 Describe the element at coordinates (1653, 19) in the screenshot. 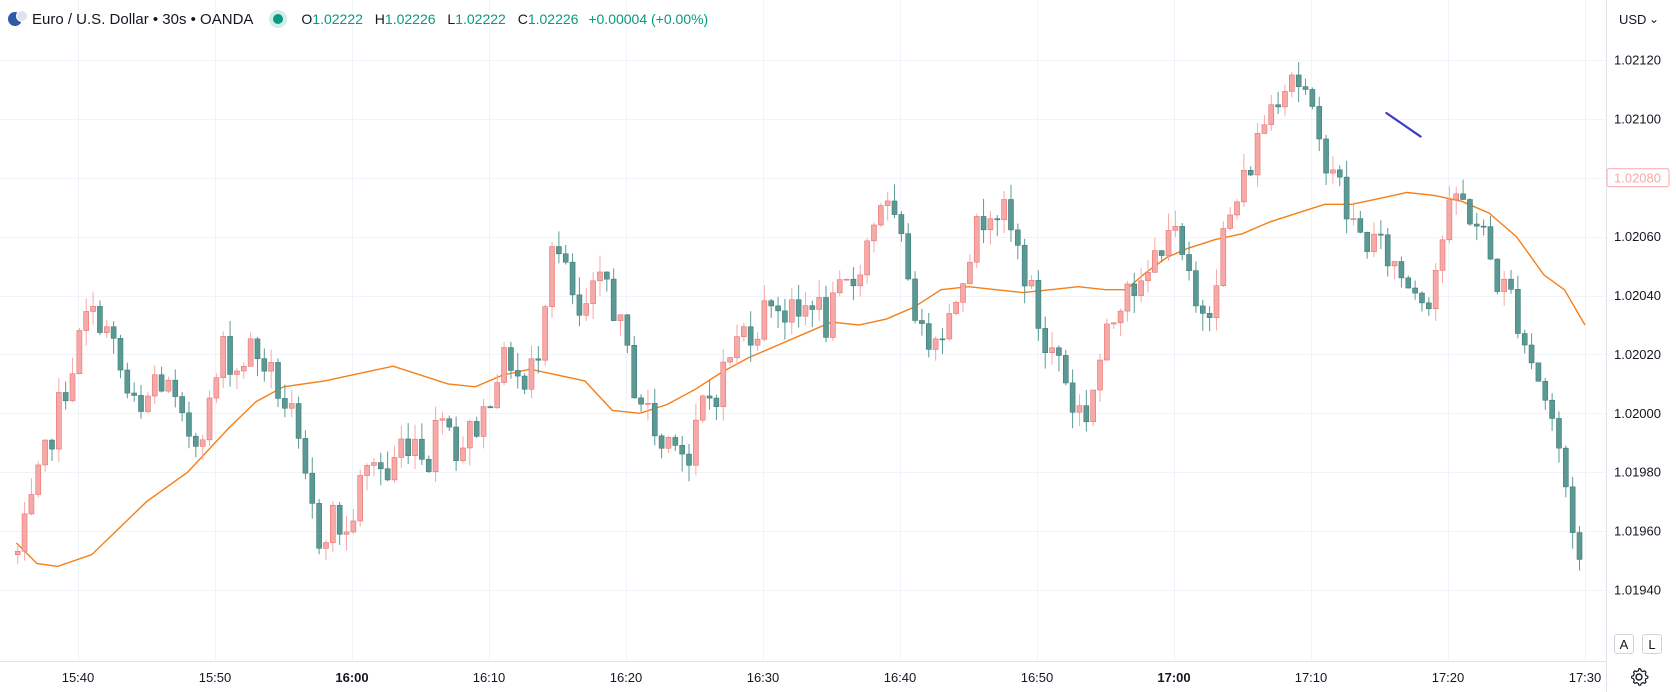

I see `chevron-down-icon: ⌄` at that location.